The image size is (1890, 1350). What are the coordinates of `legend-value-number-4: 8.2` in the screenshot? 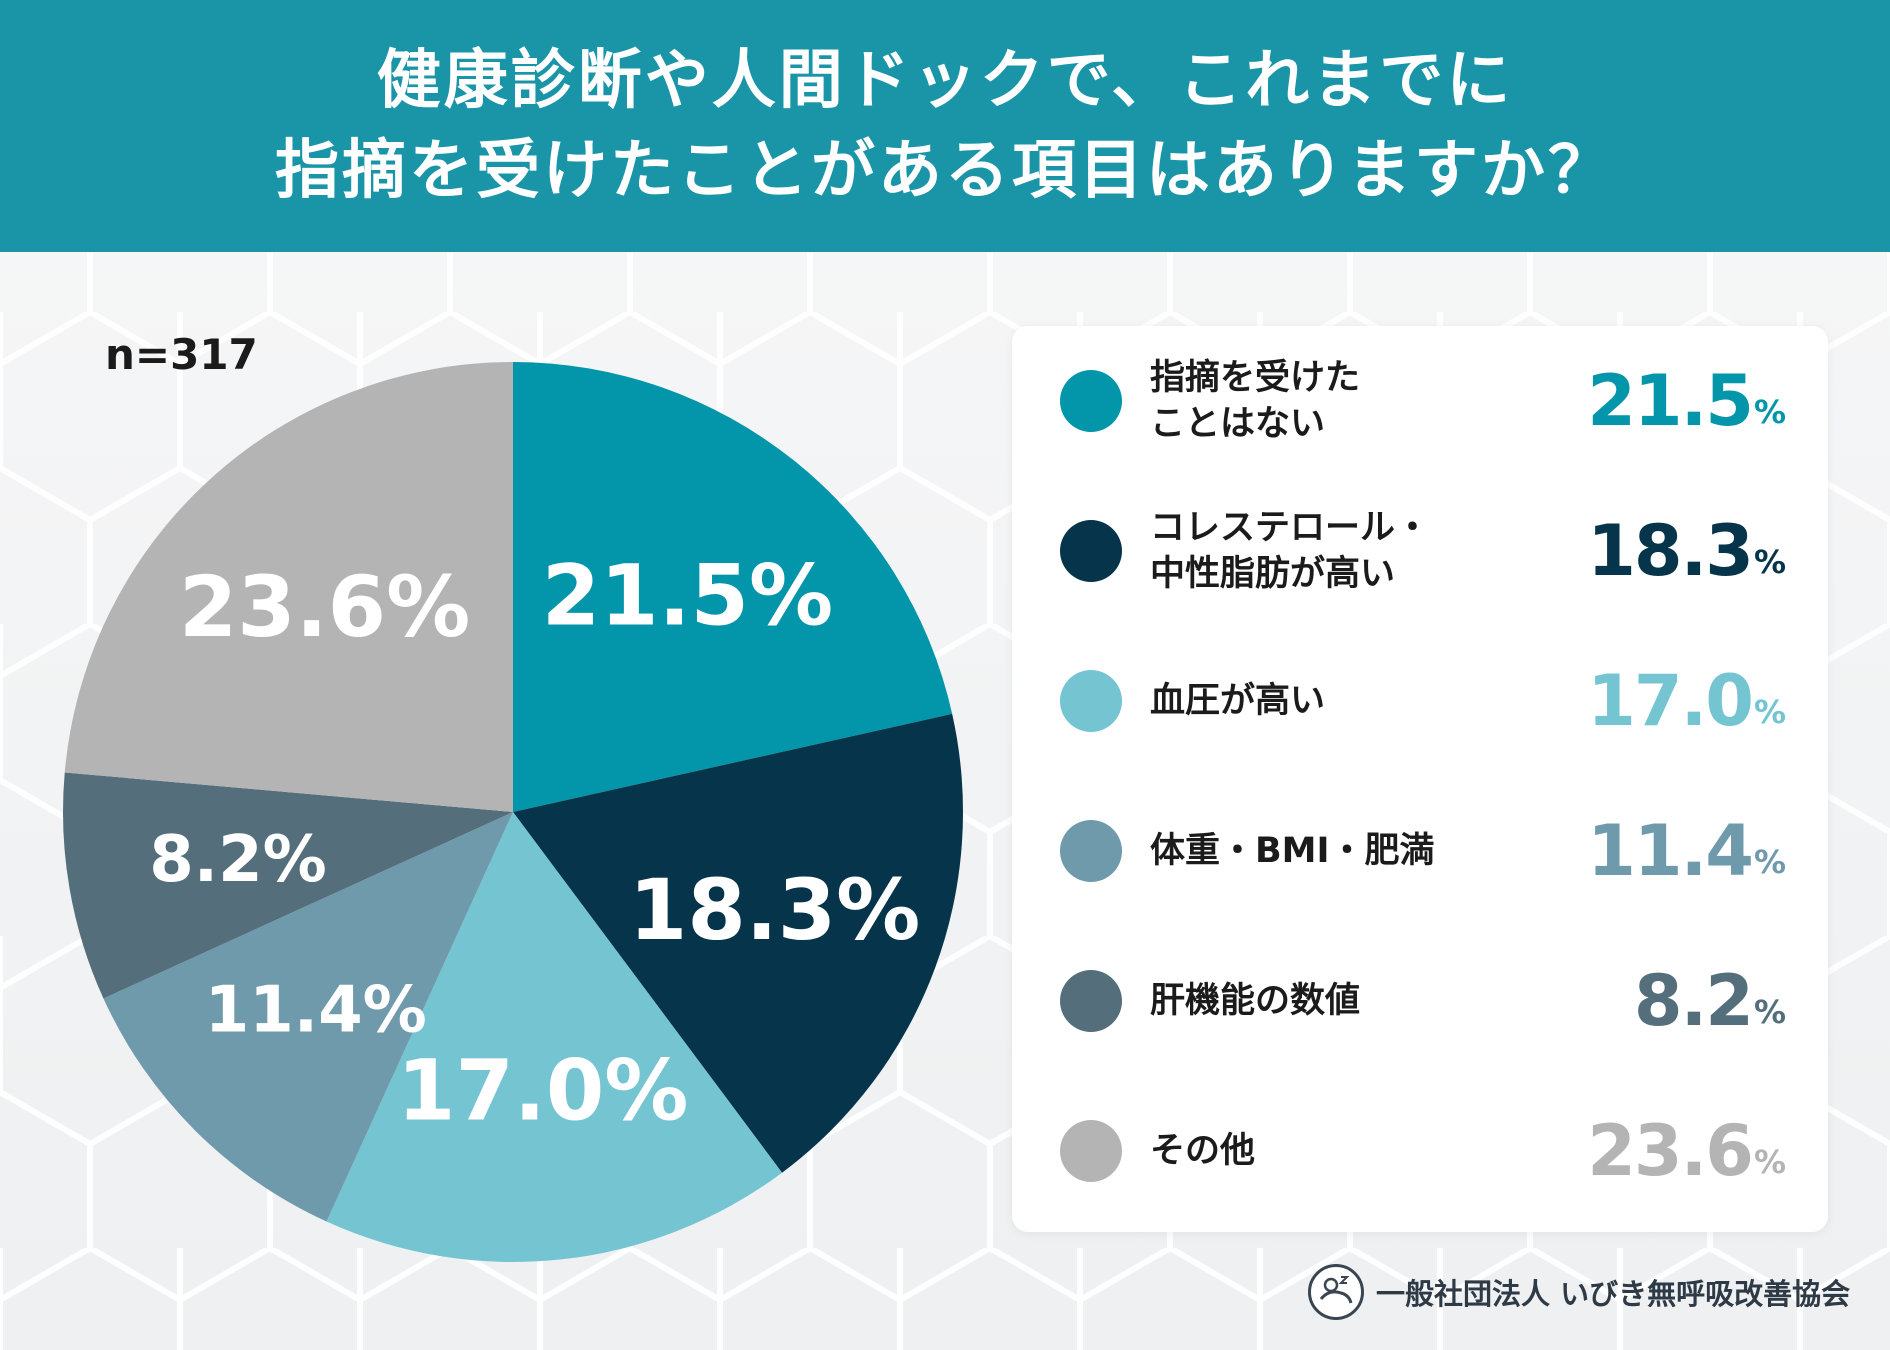 It's located at (1693, 1001).